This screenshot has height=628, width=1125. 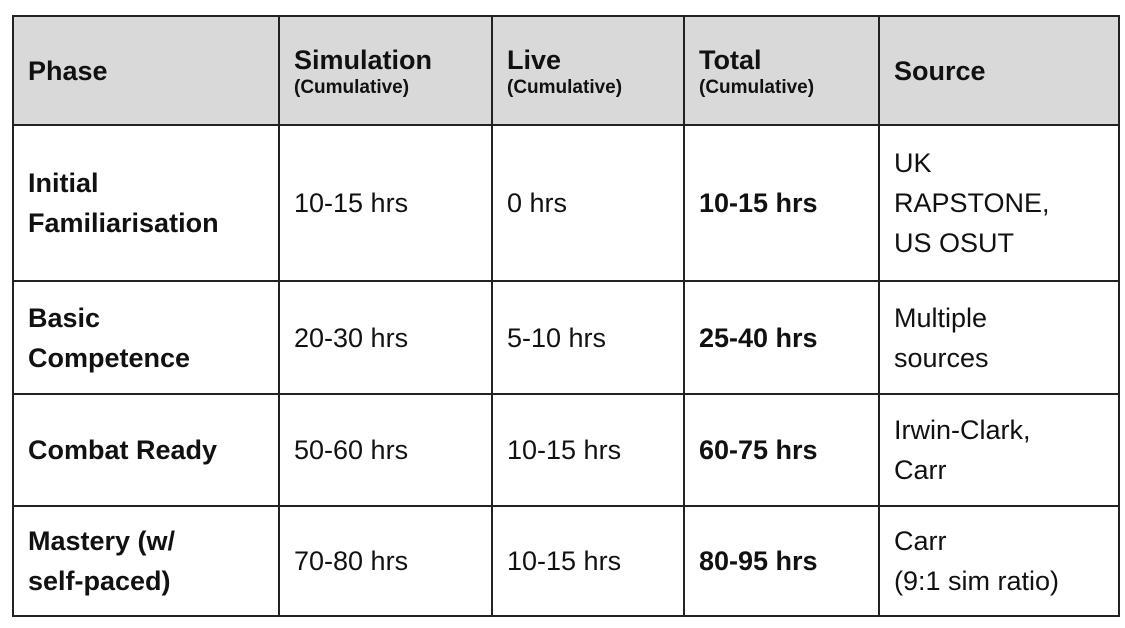 I want to click on header-cell: Phase, so click(x=146, y=70).